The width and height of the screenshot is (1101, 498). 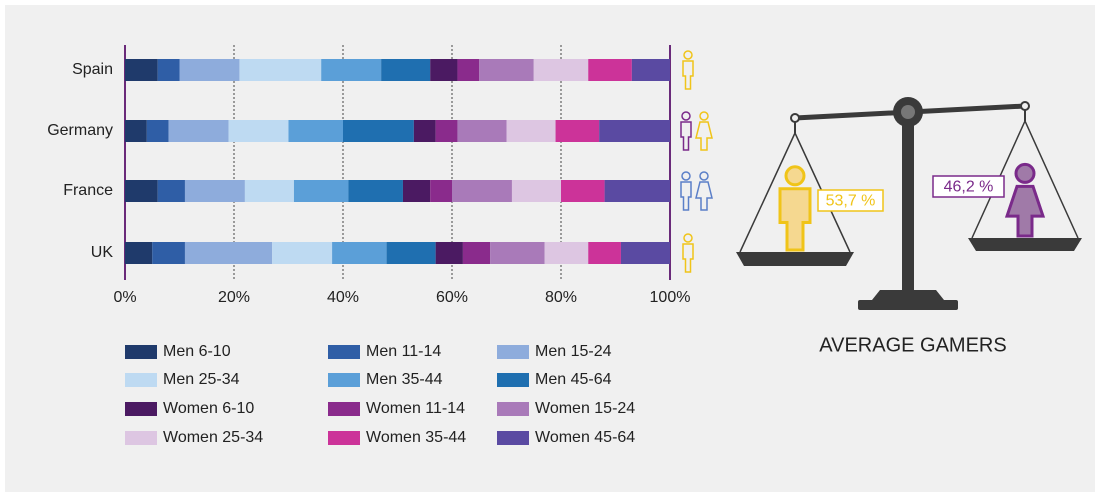 I want to click on legend-label: Men 25-34, so click(x=201, y=379).